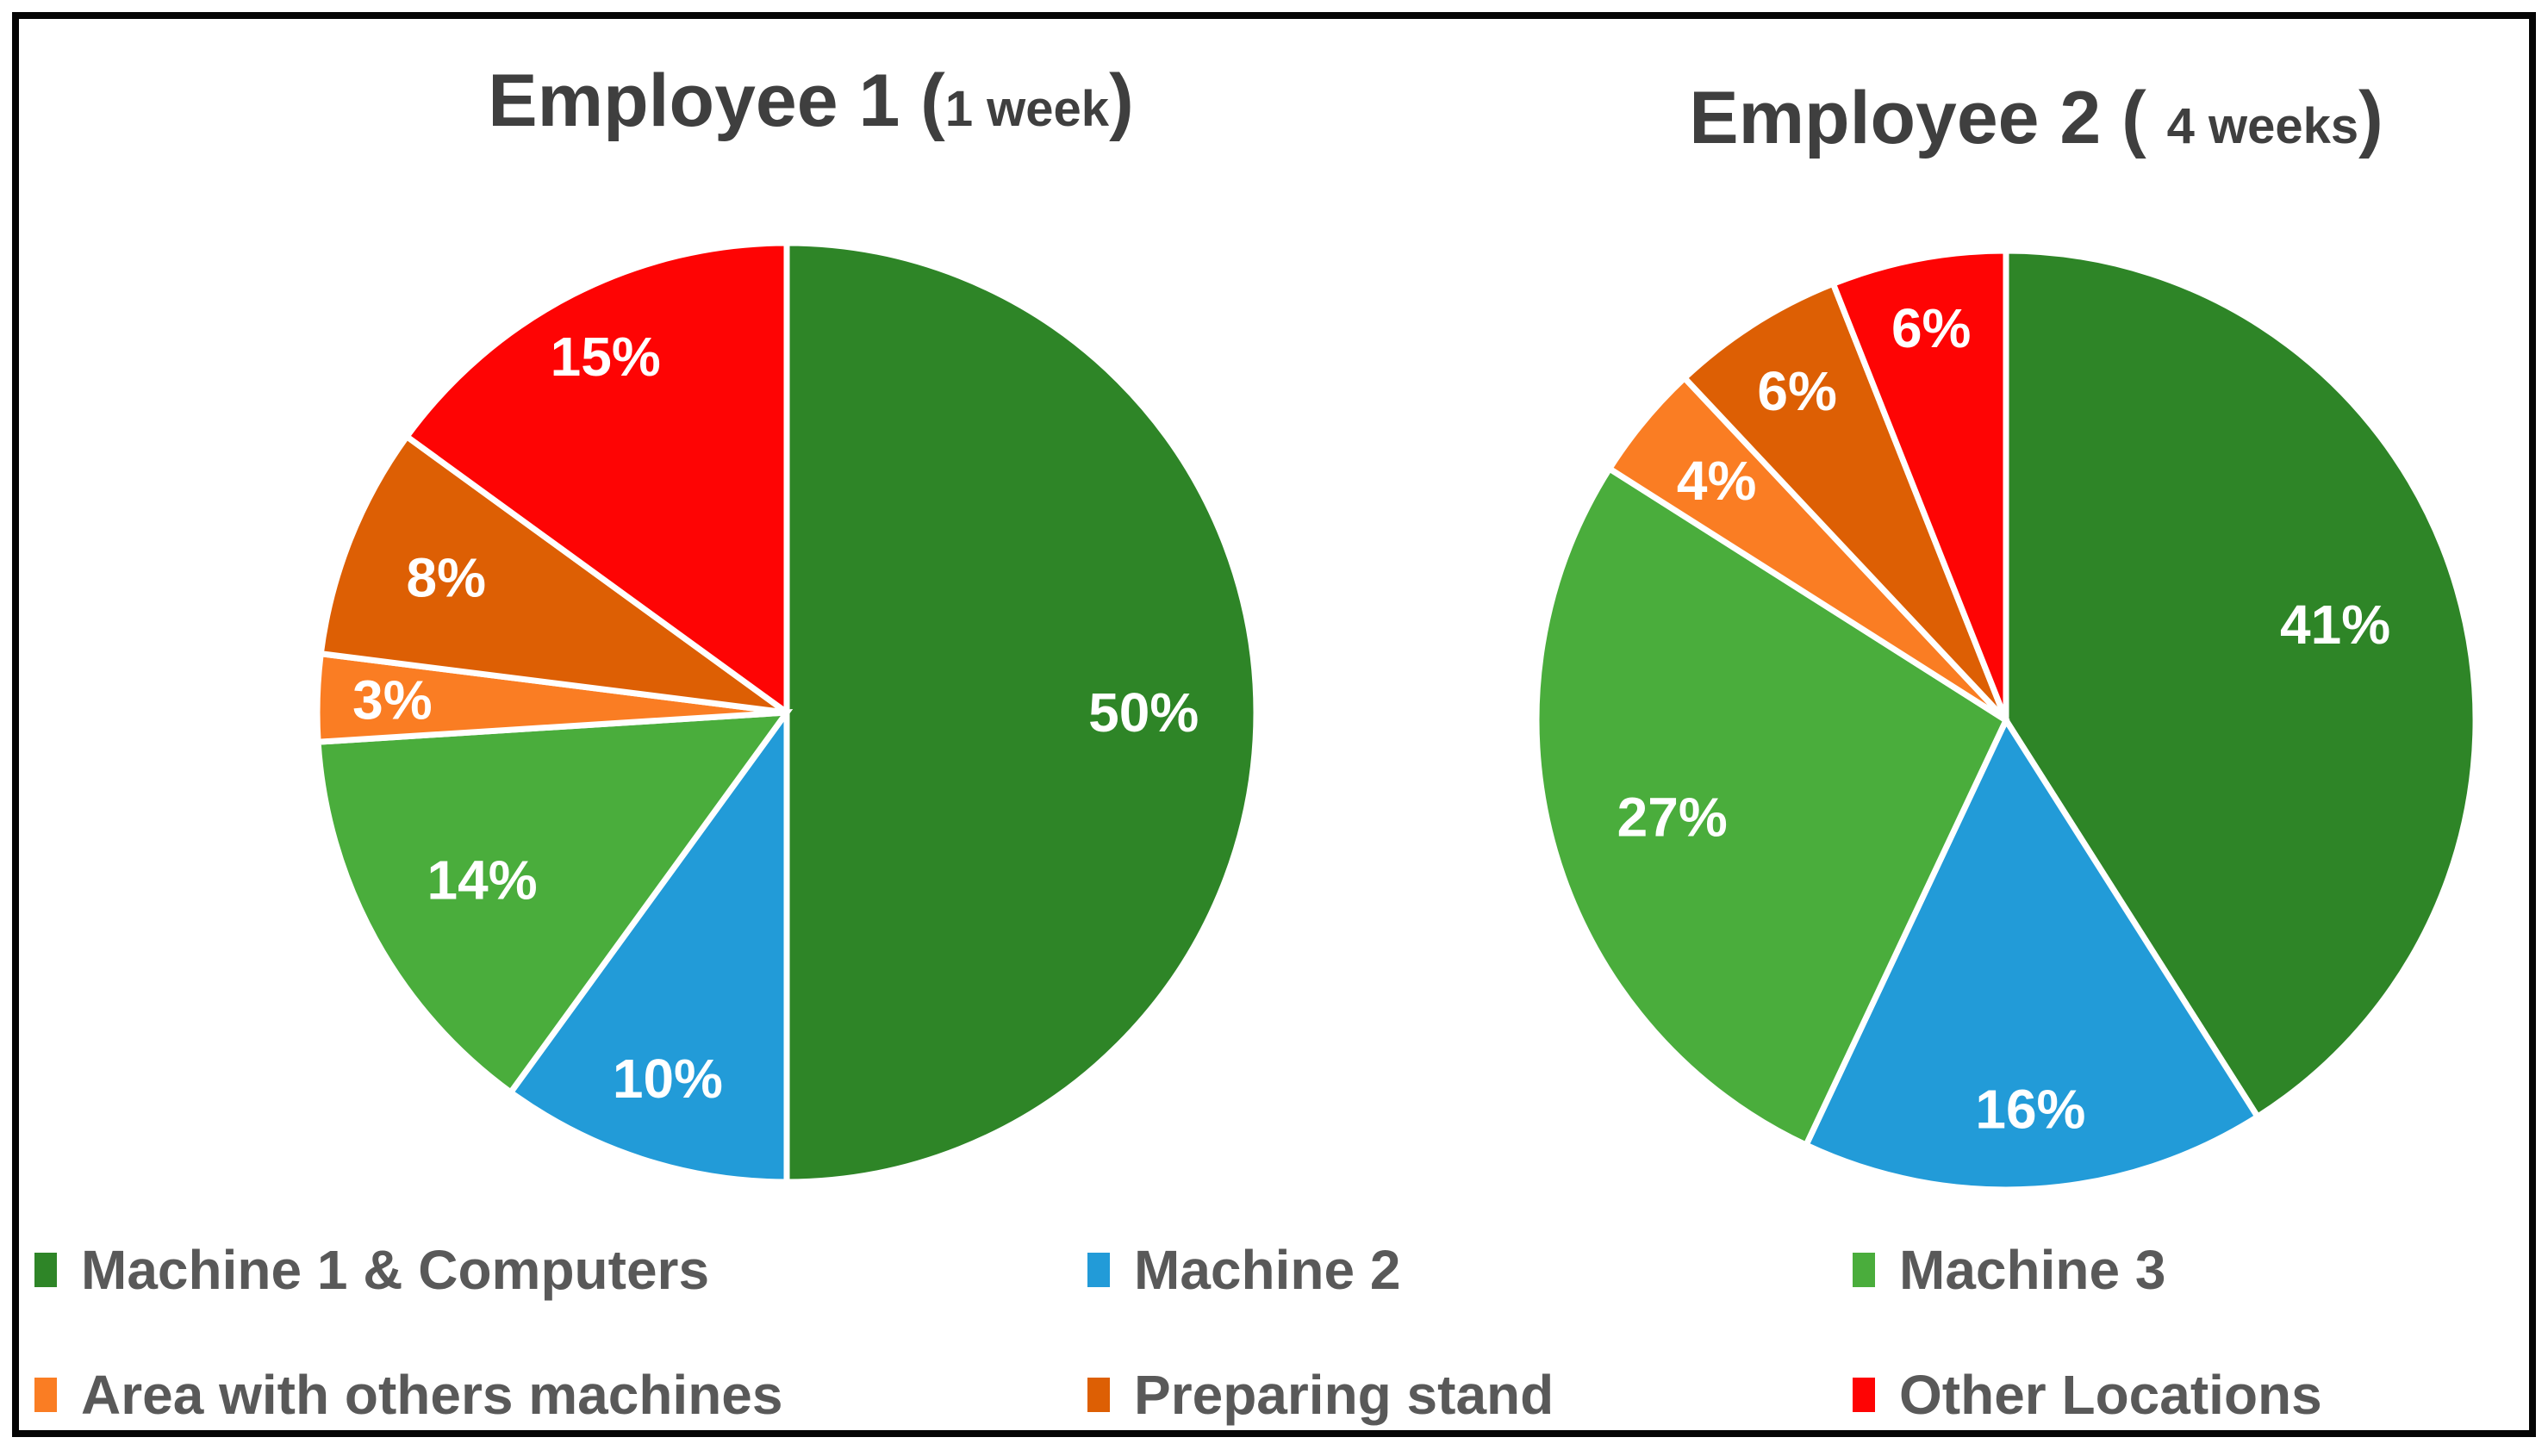 The image size is (2548, 1456). Describe the element at coordinates (1797, 391) in the screenshot. I see `slice-label-1-4: 6%` at that location.